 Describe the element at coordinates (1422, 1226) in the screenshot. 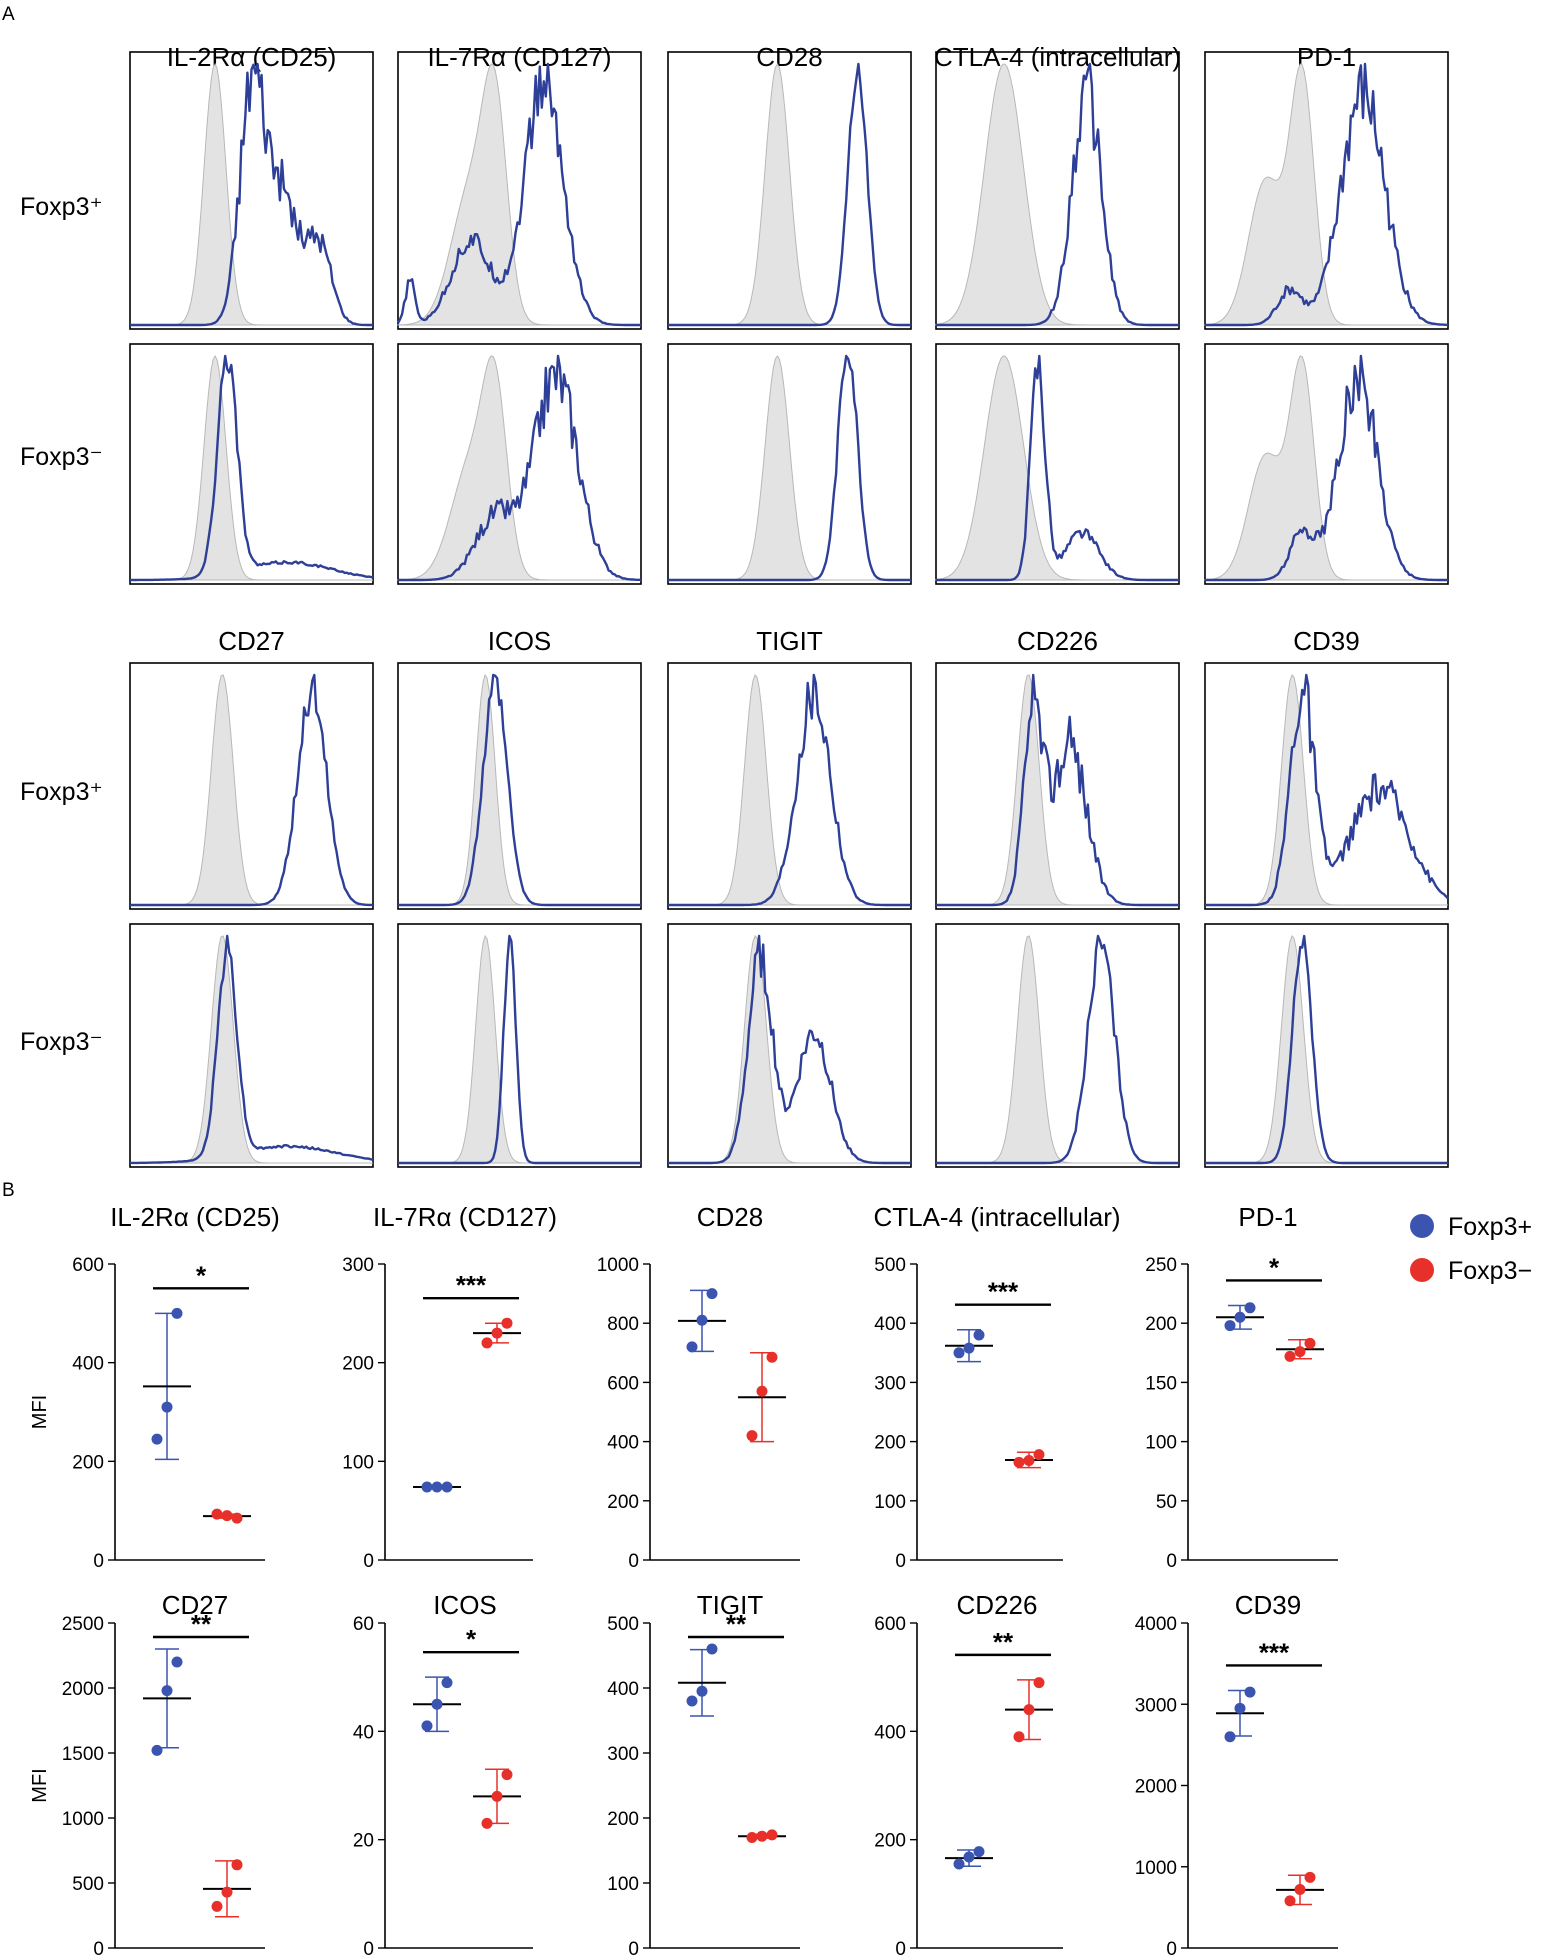

I see `legend-marker-foxp3-pos` at that location.